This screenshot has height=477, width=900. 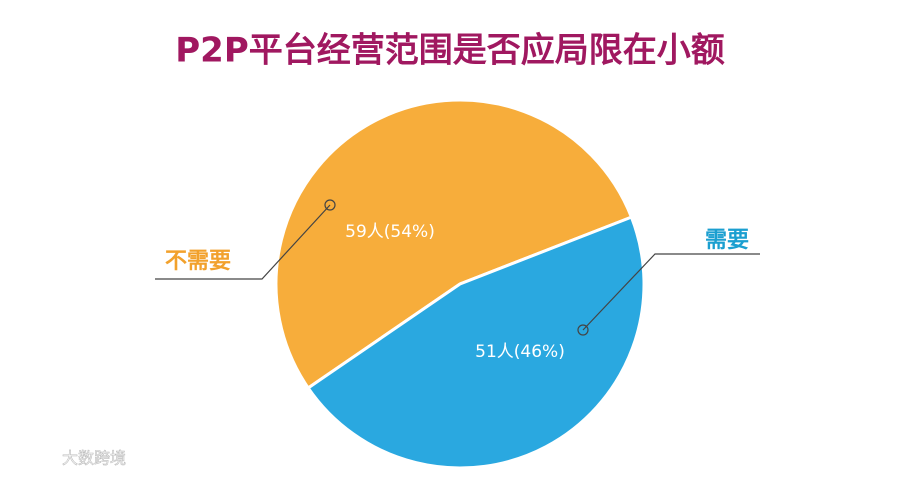 I want to click on data-label: 59人(54%), so click(x=390, y=232).